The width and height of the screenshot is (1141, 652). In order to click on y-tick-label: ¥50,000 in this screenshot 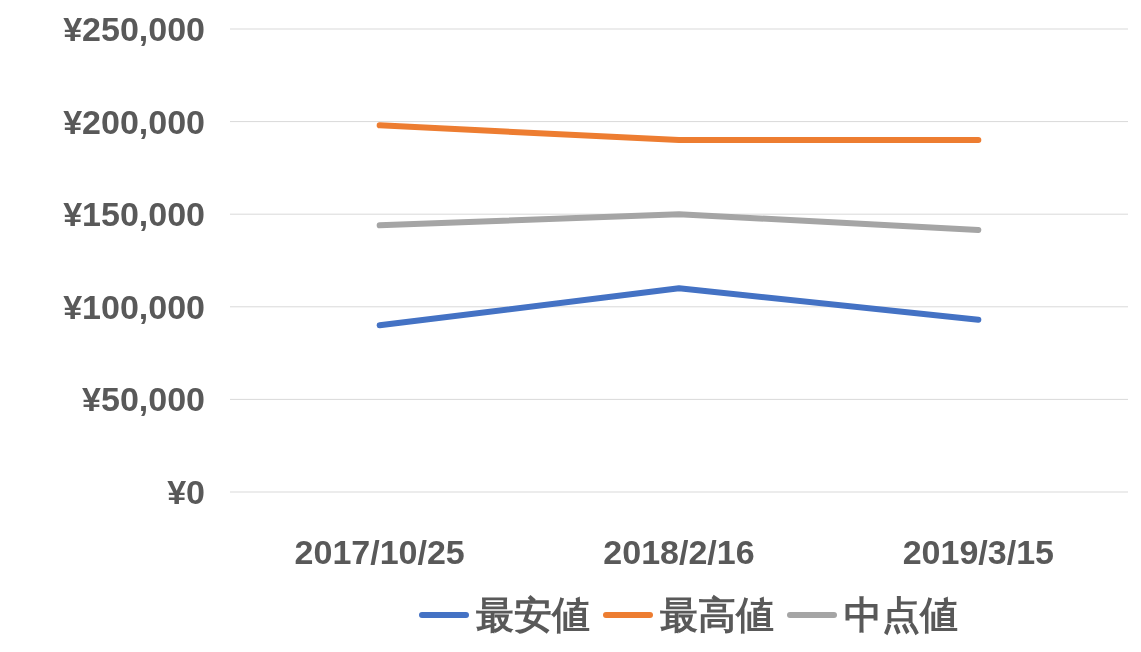, I will do `click(143, 399)`.